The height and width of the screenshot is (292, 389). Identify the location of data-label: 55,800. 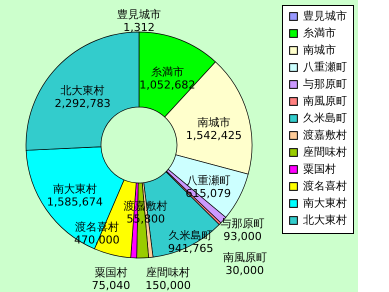
(145, 219).